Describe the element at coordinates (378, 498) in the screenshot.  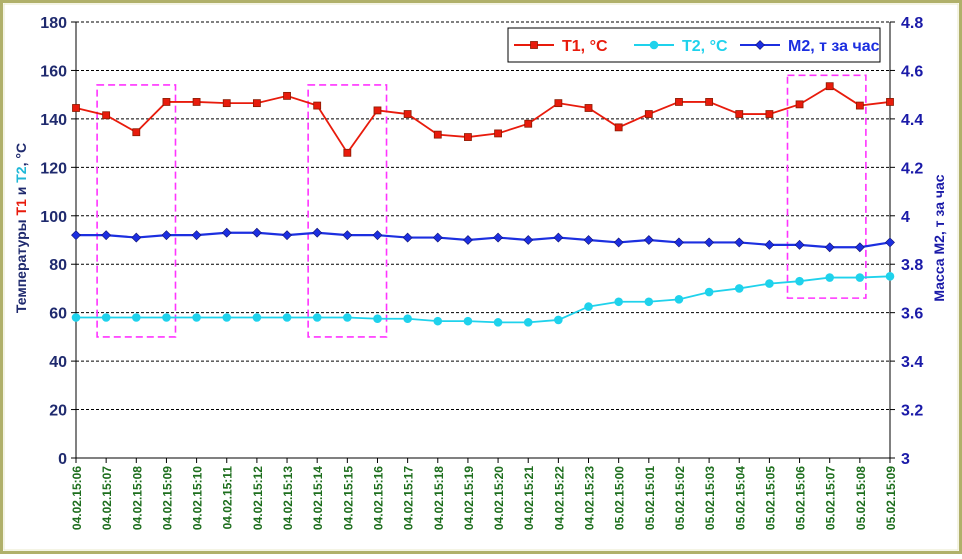
I see `x-tick-label-10: 04.02.15:16` at that location.